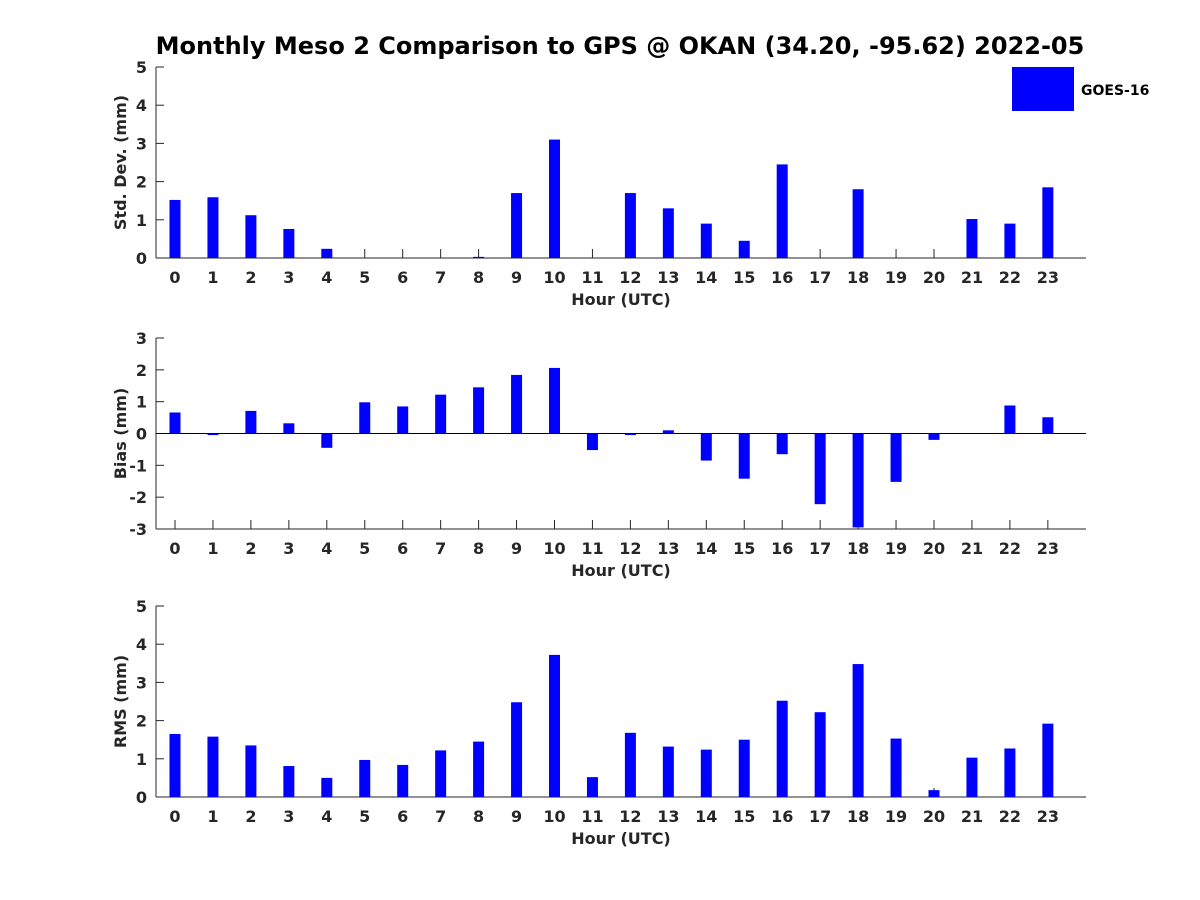 The image size is (1200, 900). I want to click on bias-x-tick-label: 9, so click(516, 548).